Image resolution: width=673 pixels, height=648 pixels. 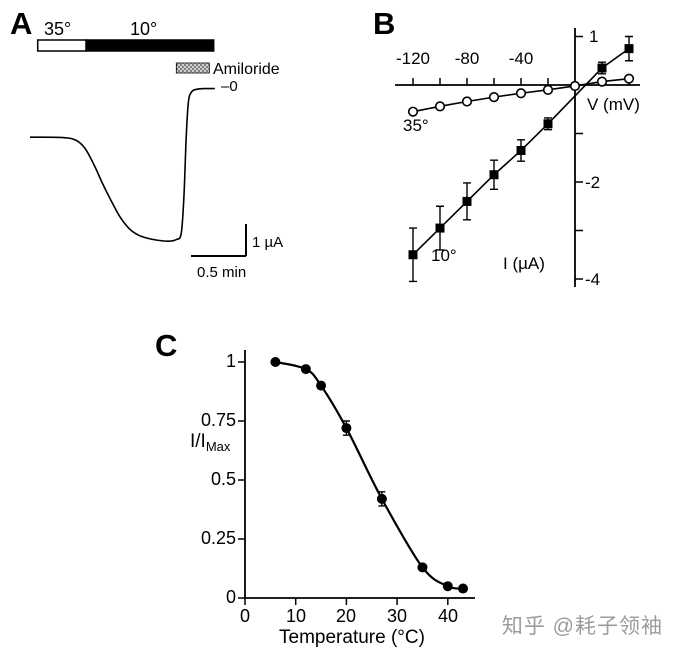 I want to click on fit-curve, so click(x=369, y=475).